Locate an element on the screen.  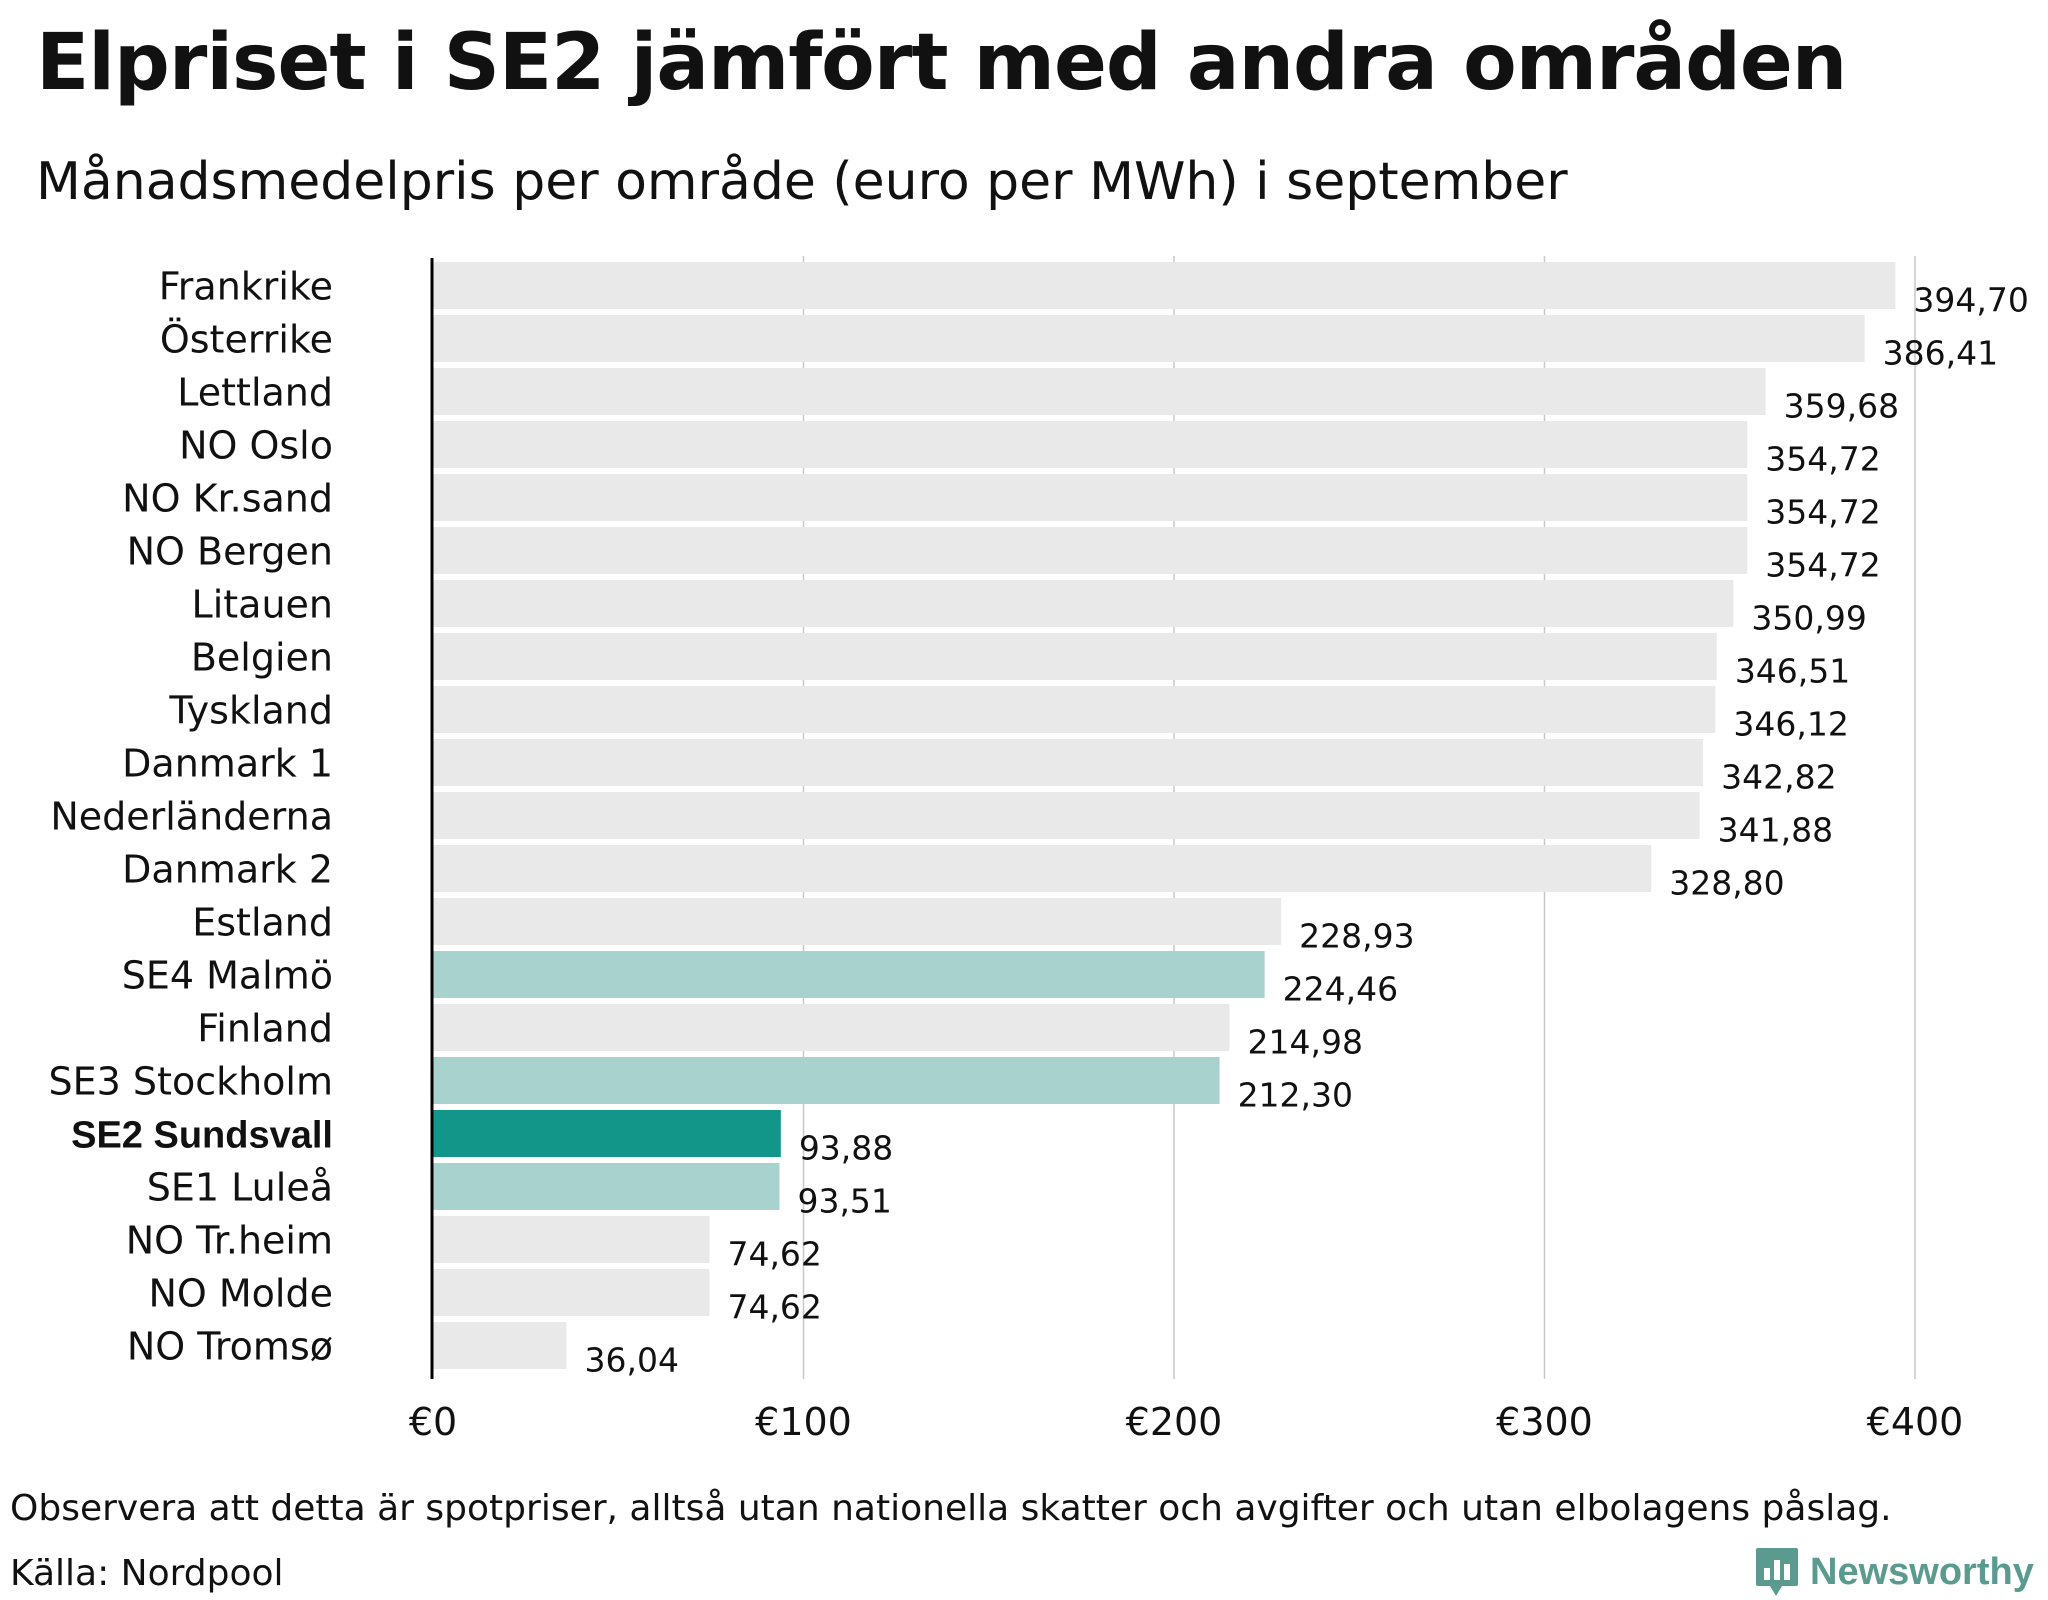
x-tick-label: €100 is located at coordinates (803, 1422).